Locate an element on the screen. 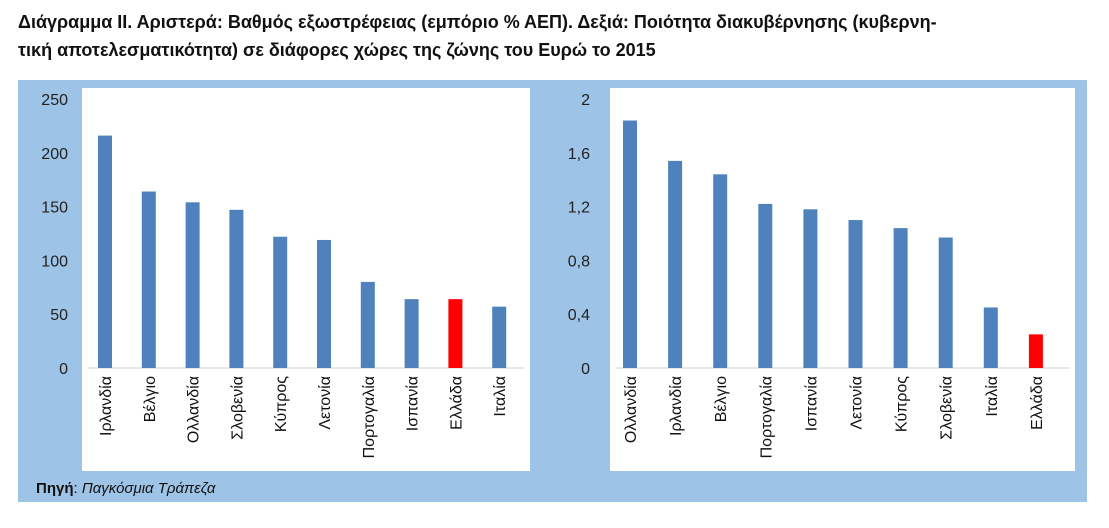 Image resolution: width=1109 pixels, height=528 pixels. chart-1-category-label: Ελλάδα is located at coordinates (456, 403).